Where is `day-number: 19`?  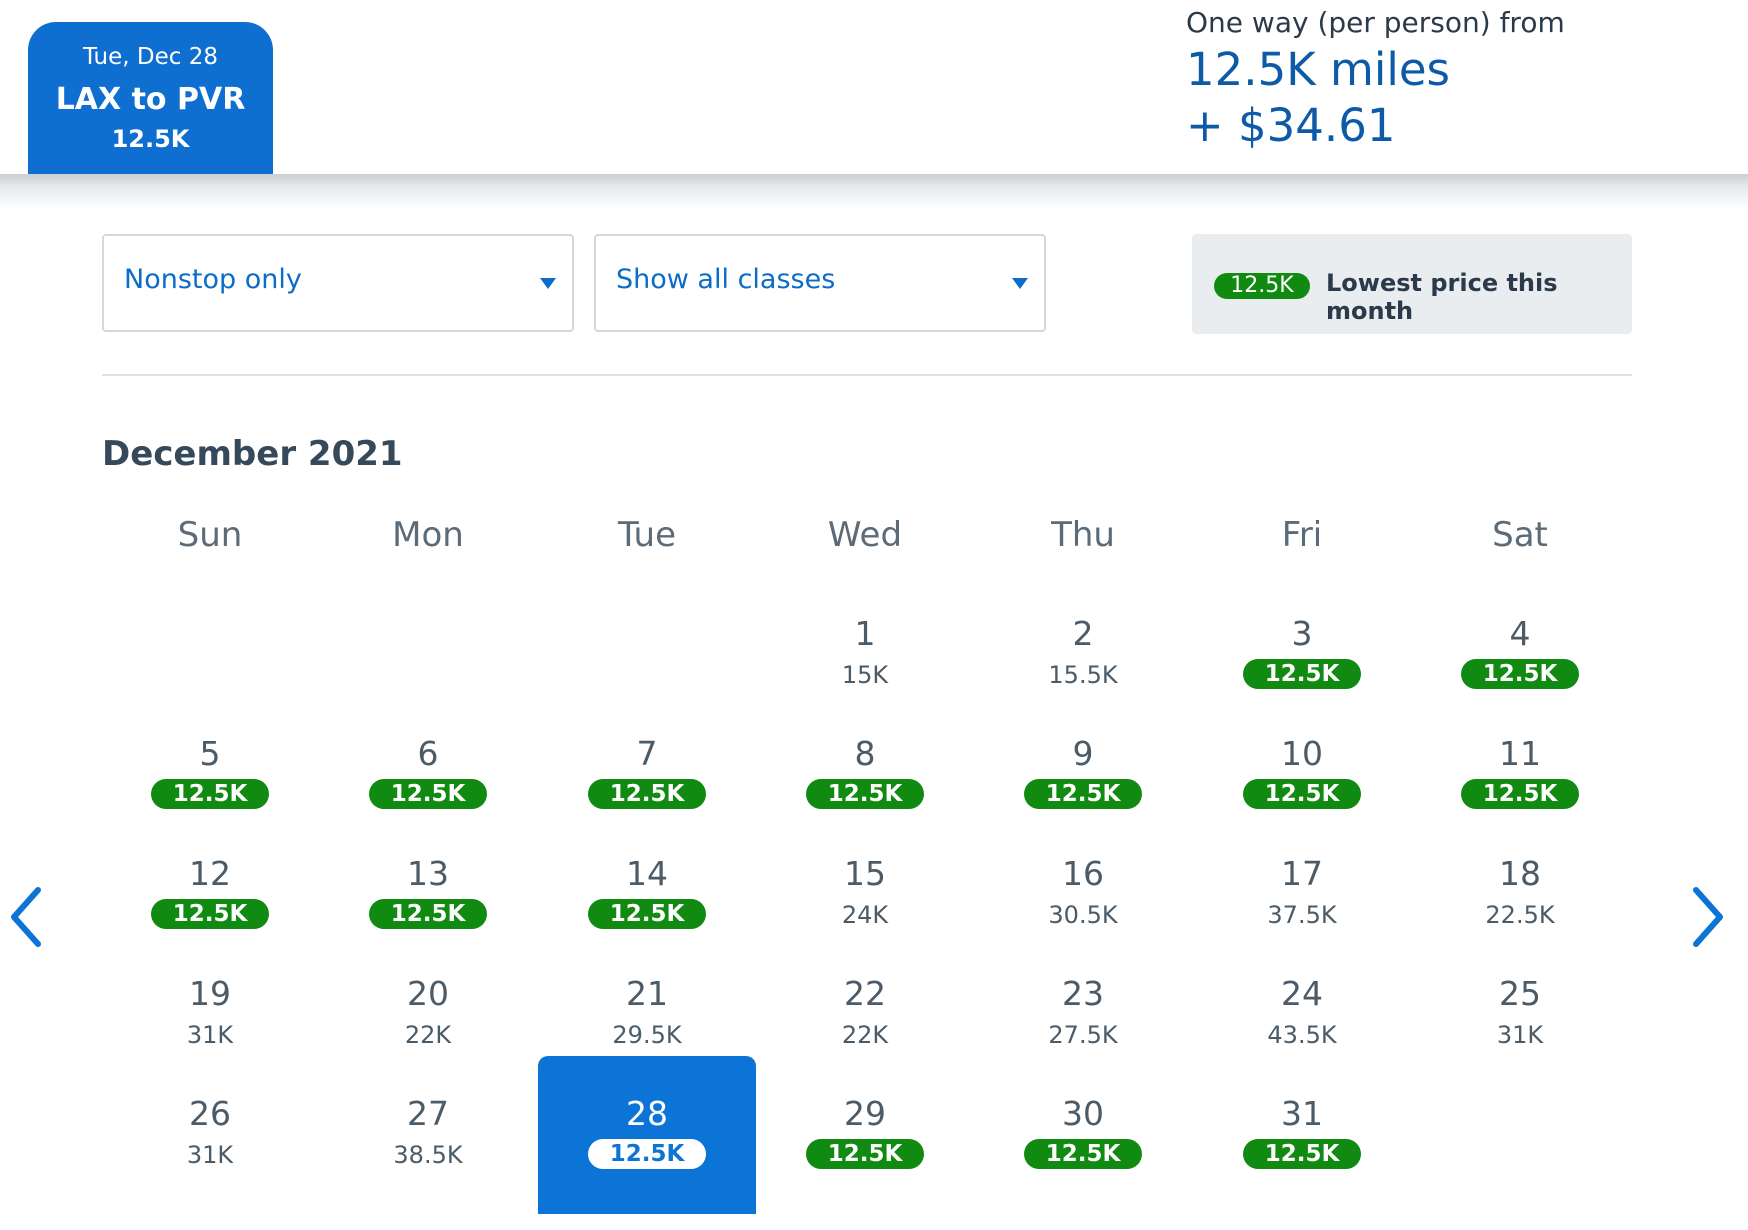 day-number: 19 is located at coordinates (210, 993).